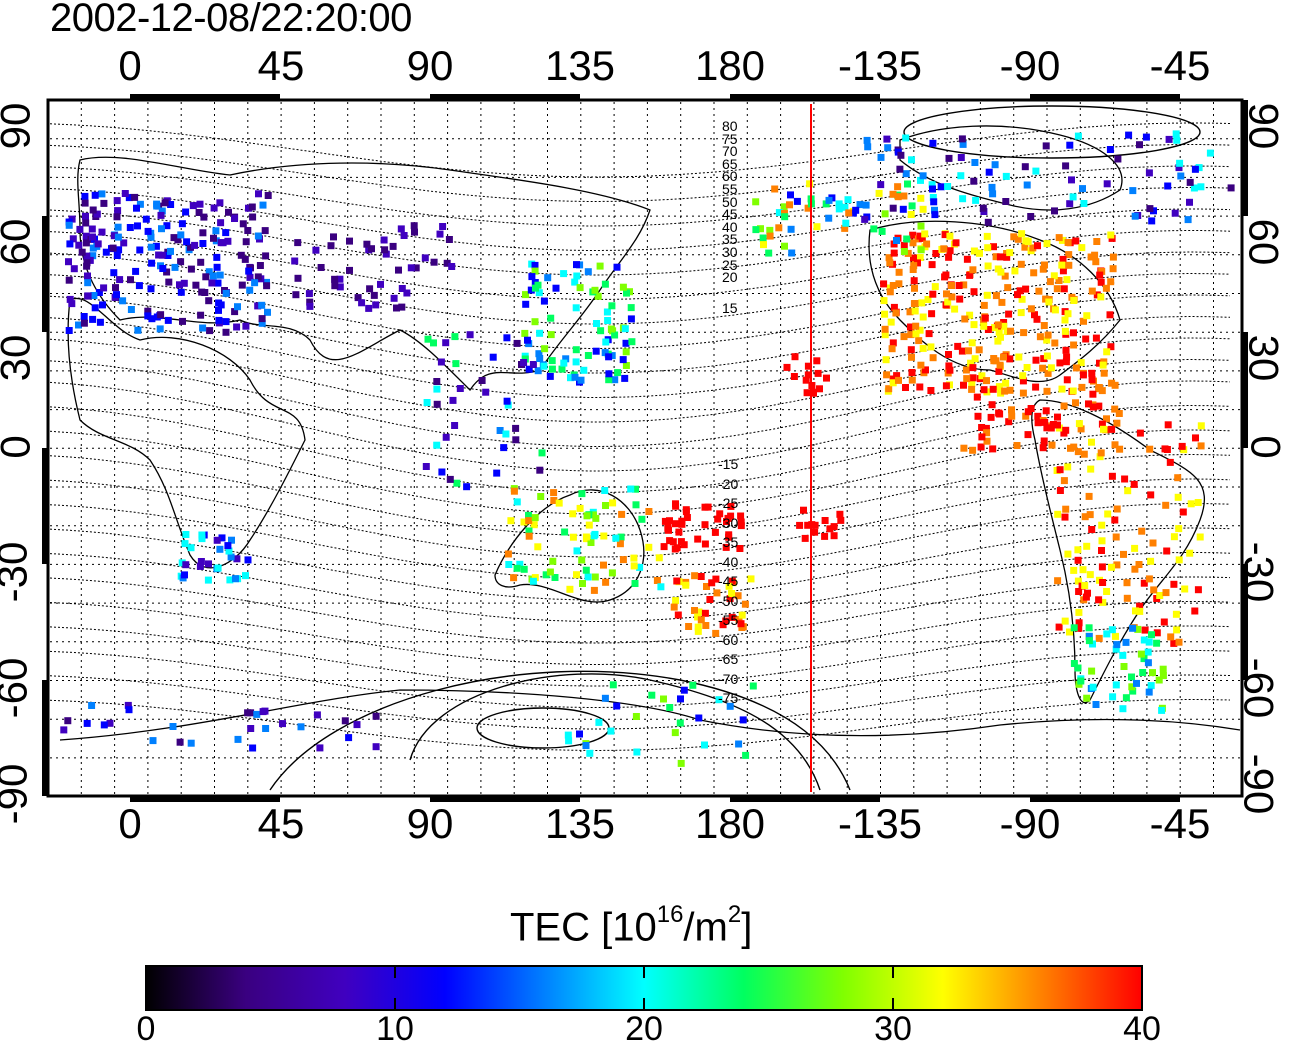 This screenshot has width=1292, height=1057. What do you see at coordinates (18, 794) in the screenshot?
I see `lat-tick-left: -90` at bounding box center [18, 794].